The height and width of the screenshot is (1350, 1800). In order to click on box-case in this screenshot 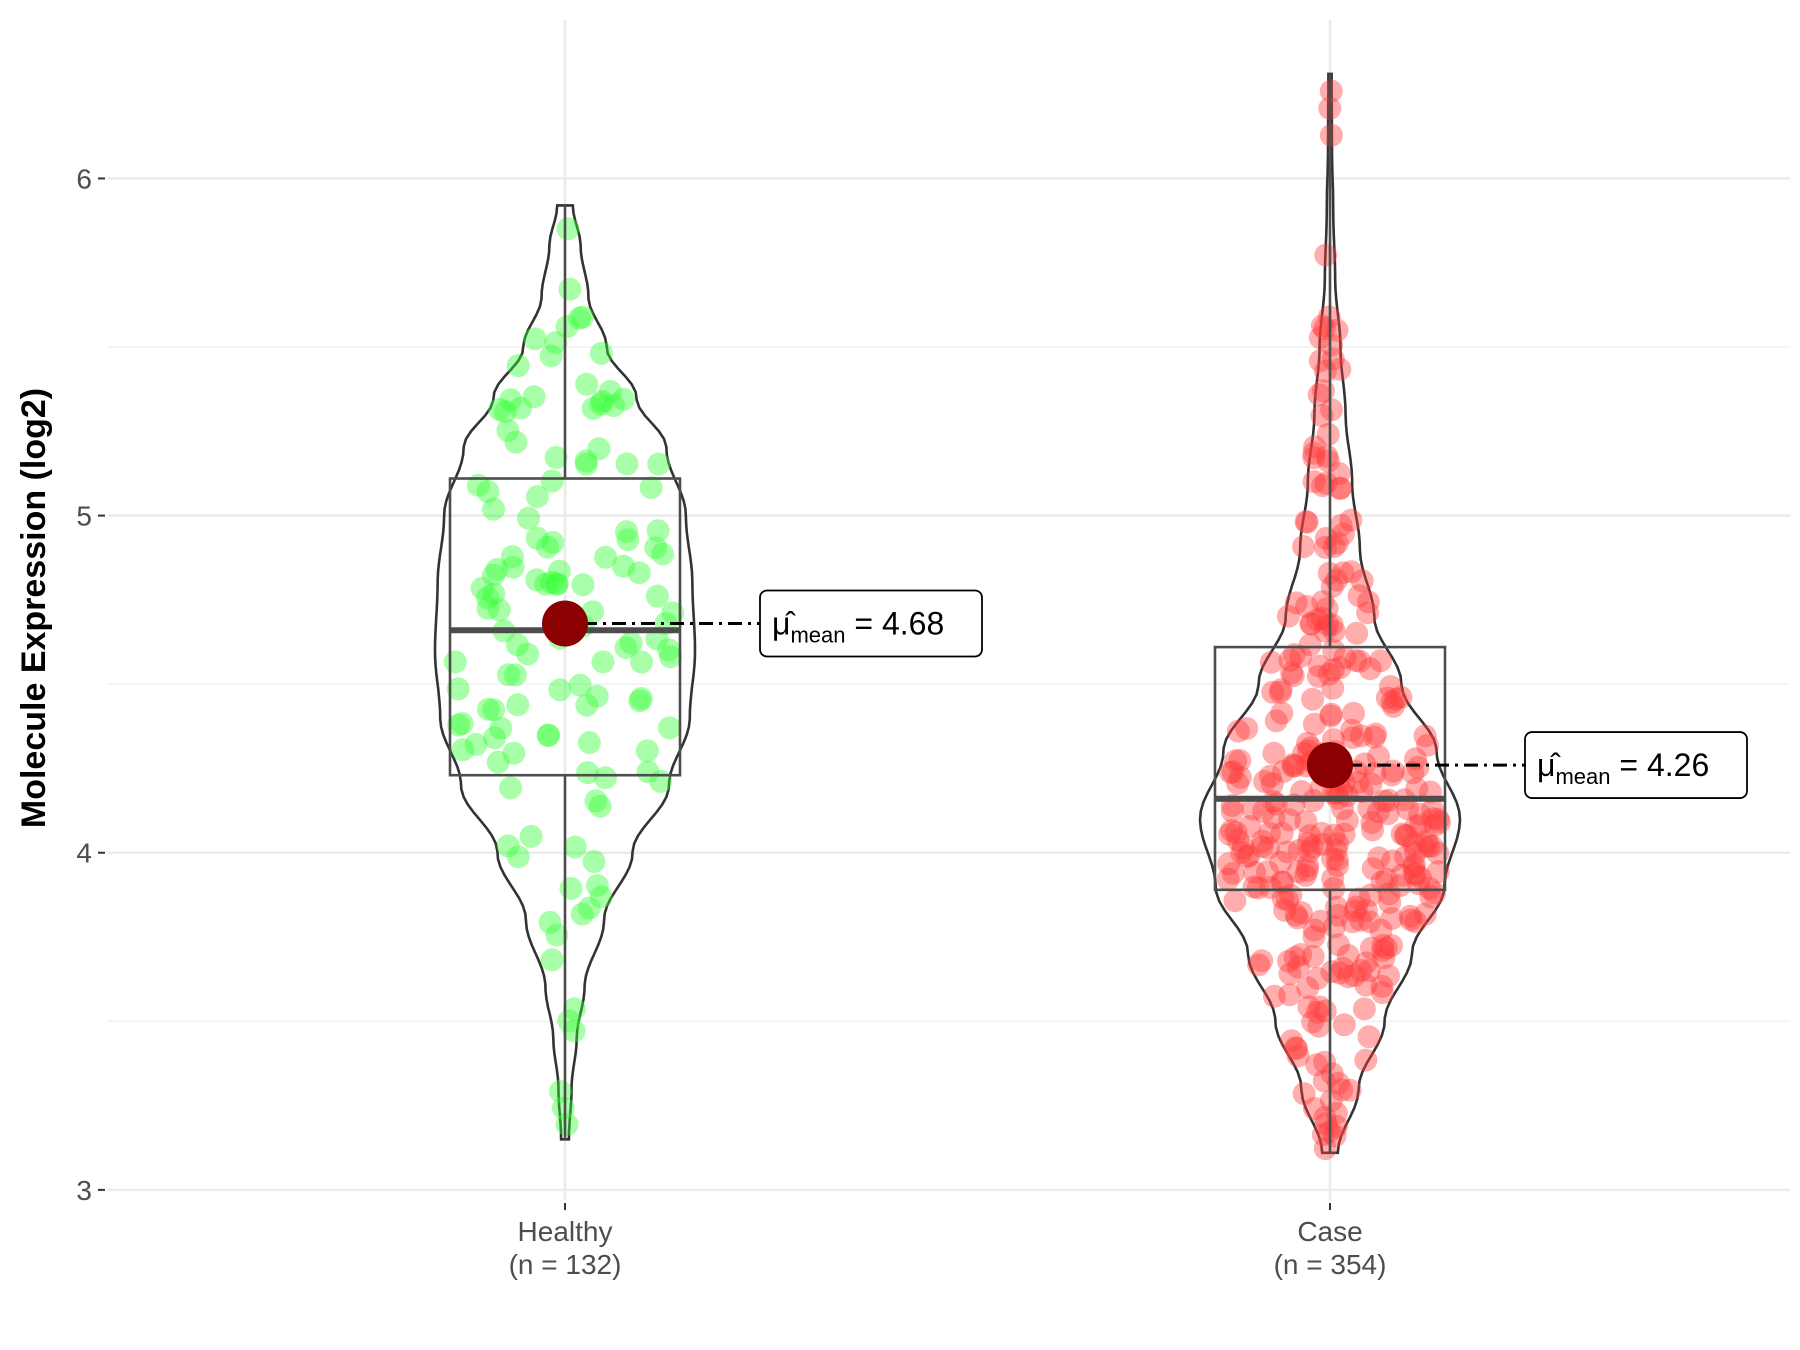, I will do `click(1330, 768)`.